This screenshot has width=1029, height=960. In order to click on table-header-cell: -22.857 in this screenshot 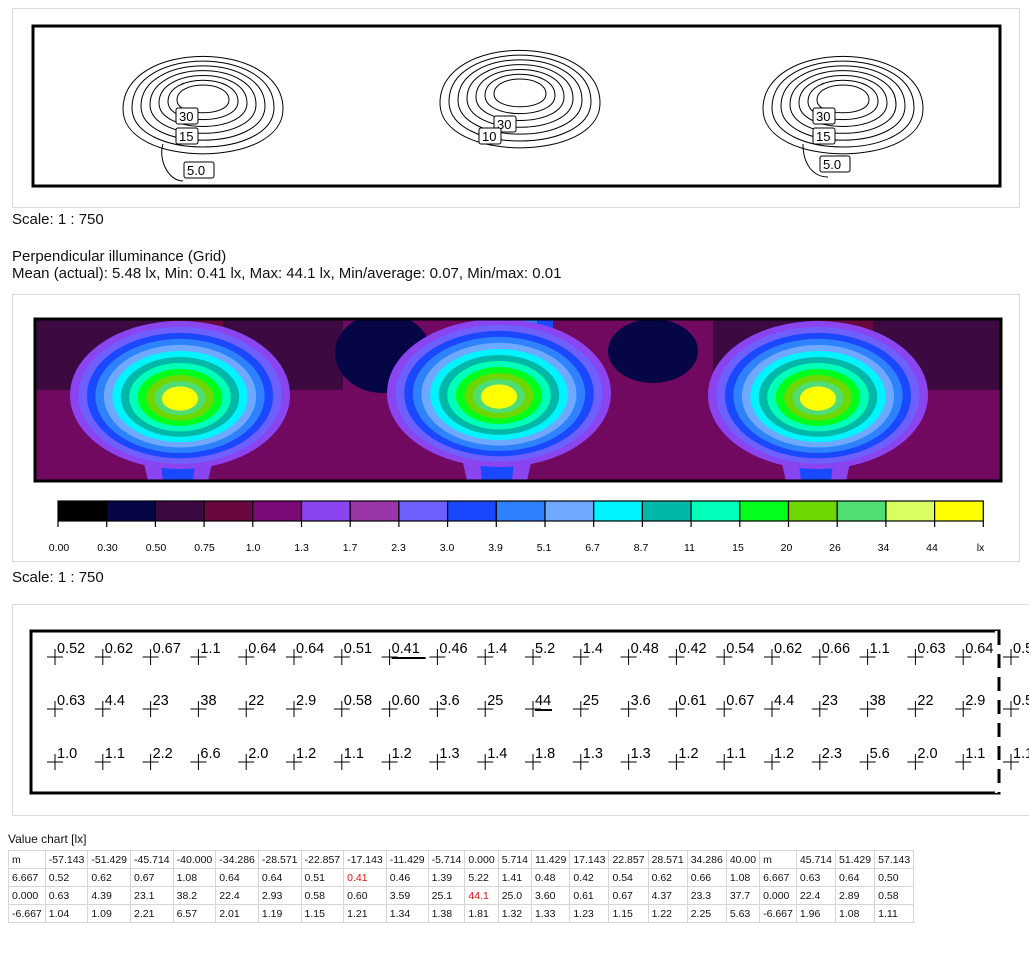, I will do `click(322, 859)`.